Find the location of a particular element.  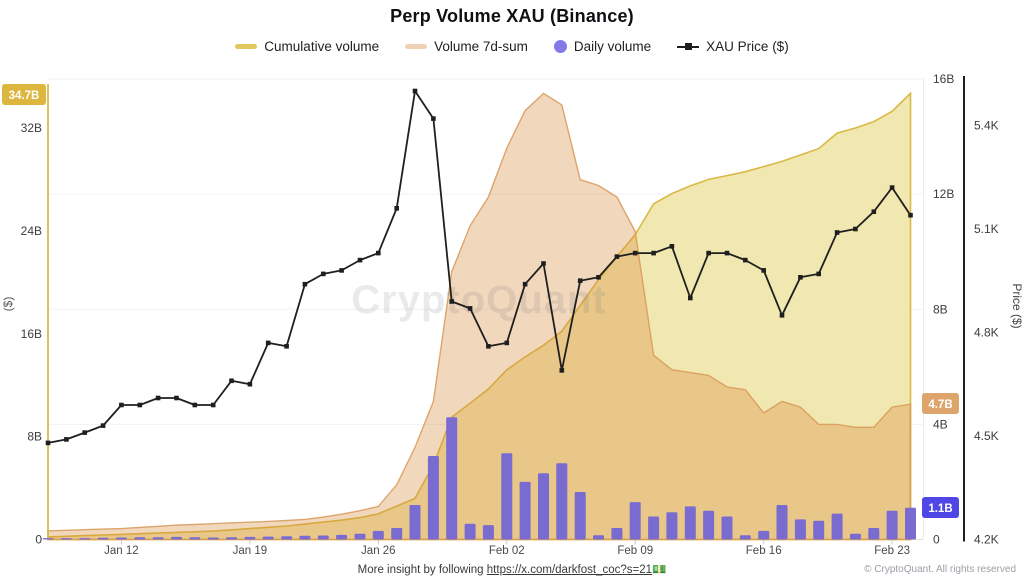

legend-item-xau-price: XAU Price ($) is located at coordinates (733, 46).